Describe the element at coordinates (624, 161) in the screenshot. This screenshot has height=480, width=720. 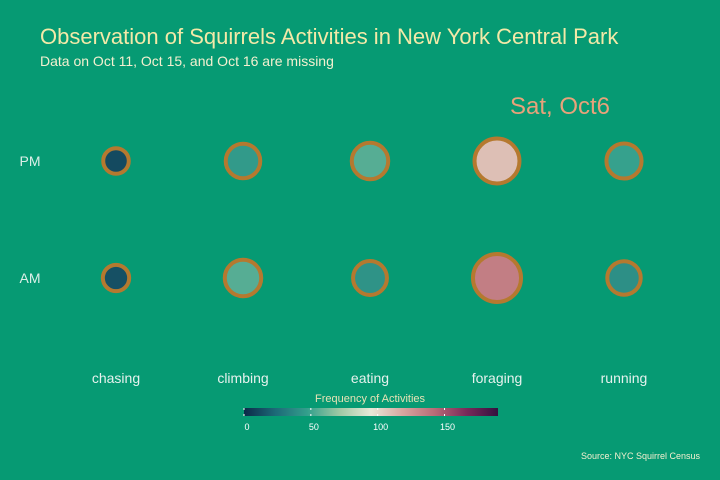
I see `point-pm-running` at that location.